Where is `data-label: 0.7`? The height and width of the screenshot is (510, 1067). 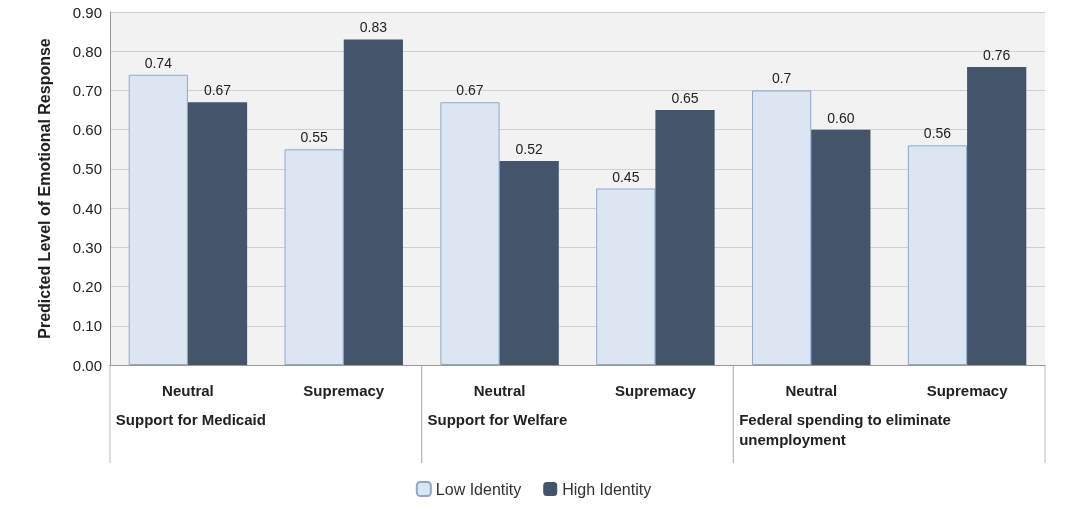 data-label: 0.7 is located at coordinates (781, 78).